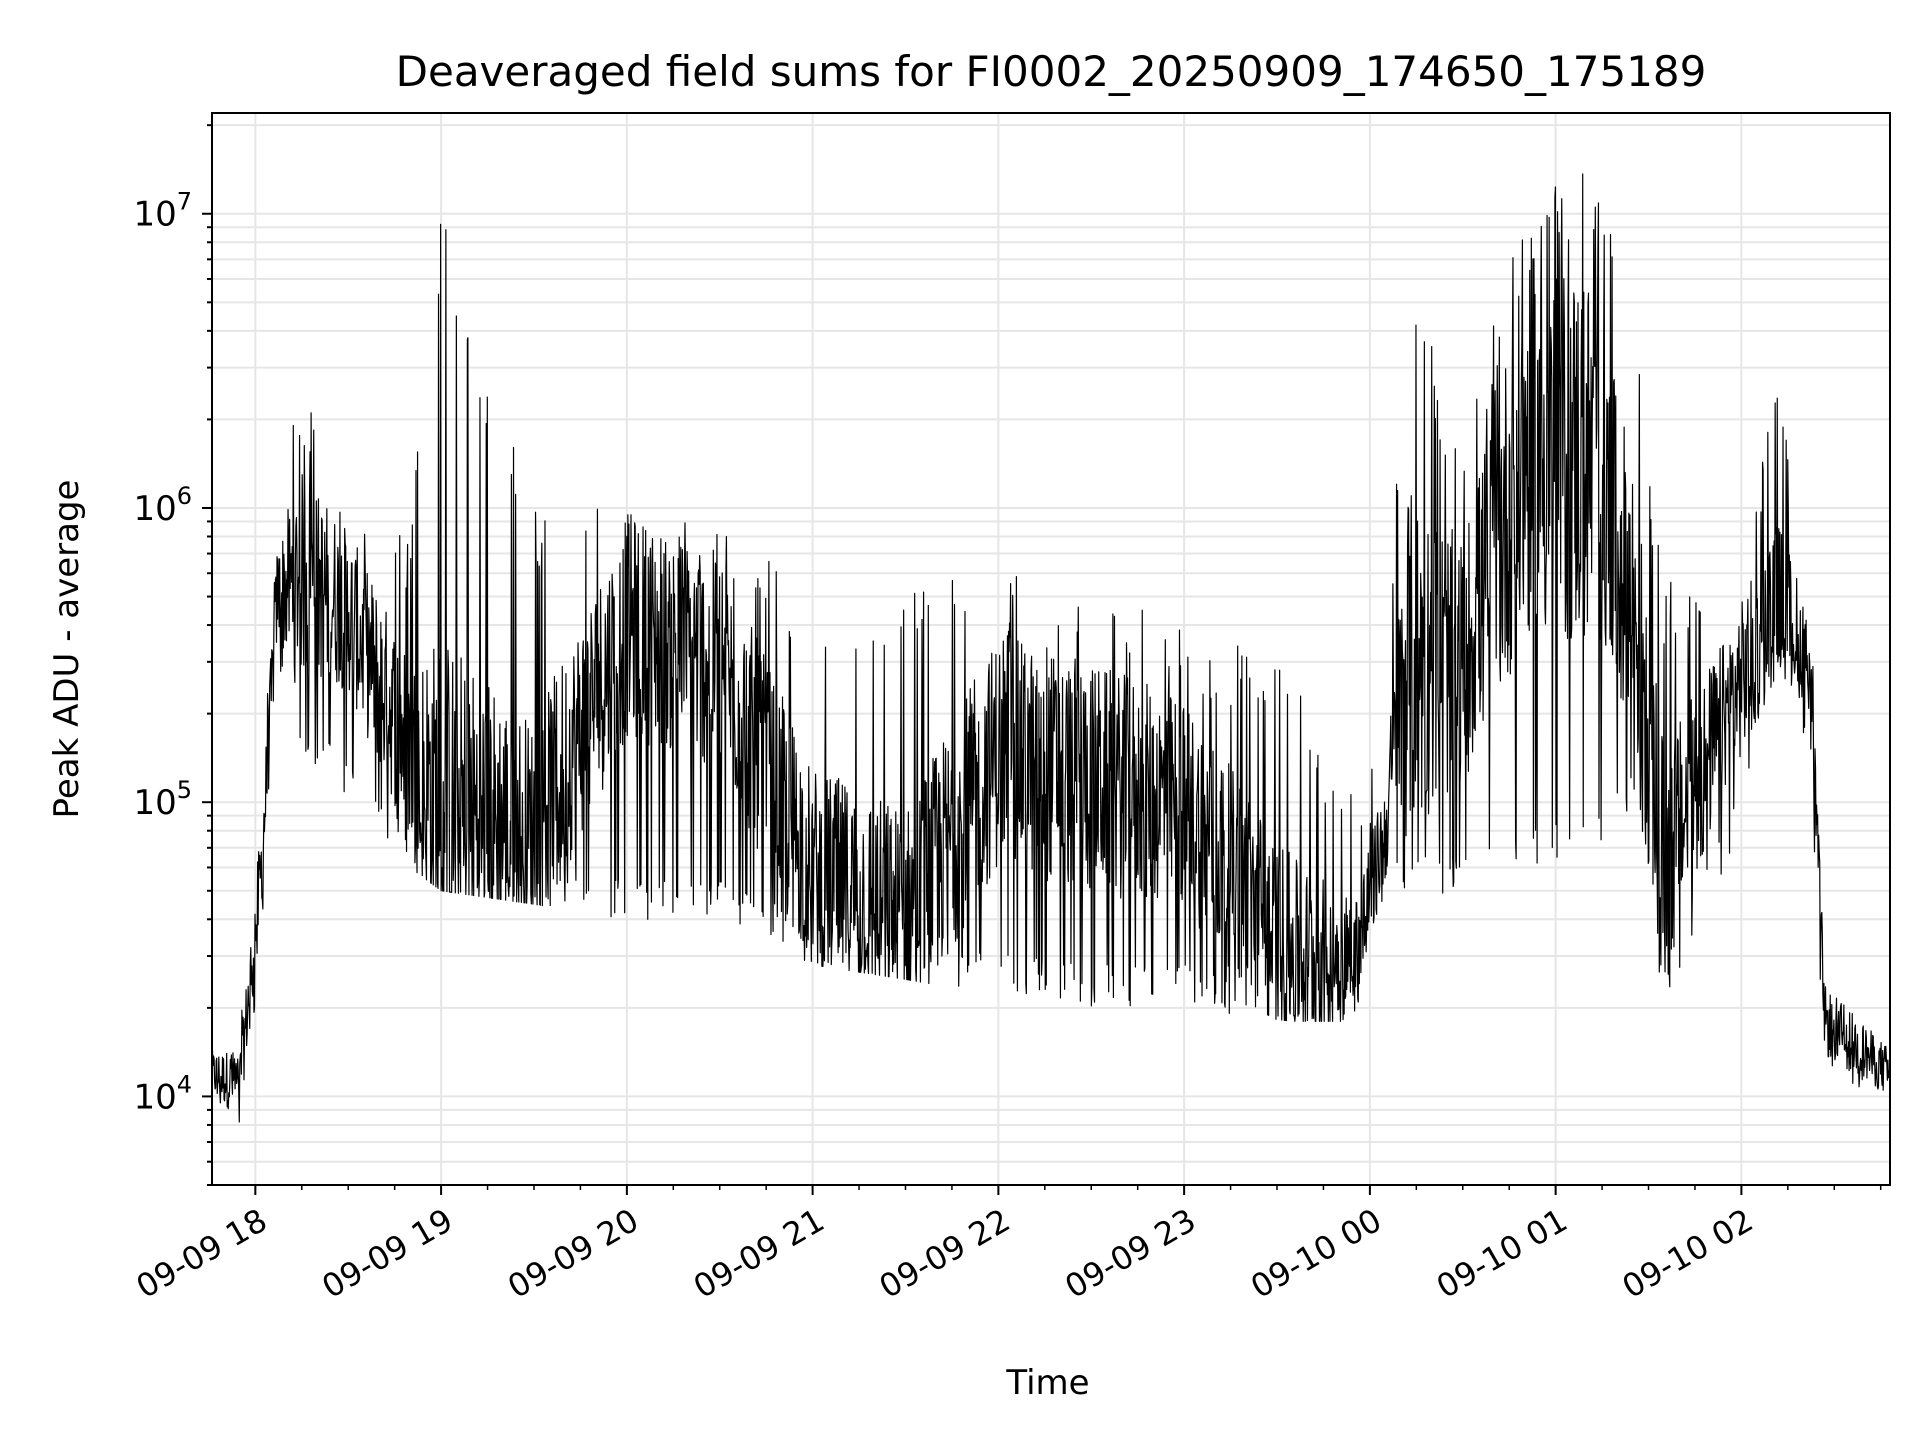  What do you see at coordinates (172, 655) in the screenshot?
I see `y-axis: 10⁴ 10⁵ 10⁶ 10⁷` at bounding box center [172, 655].